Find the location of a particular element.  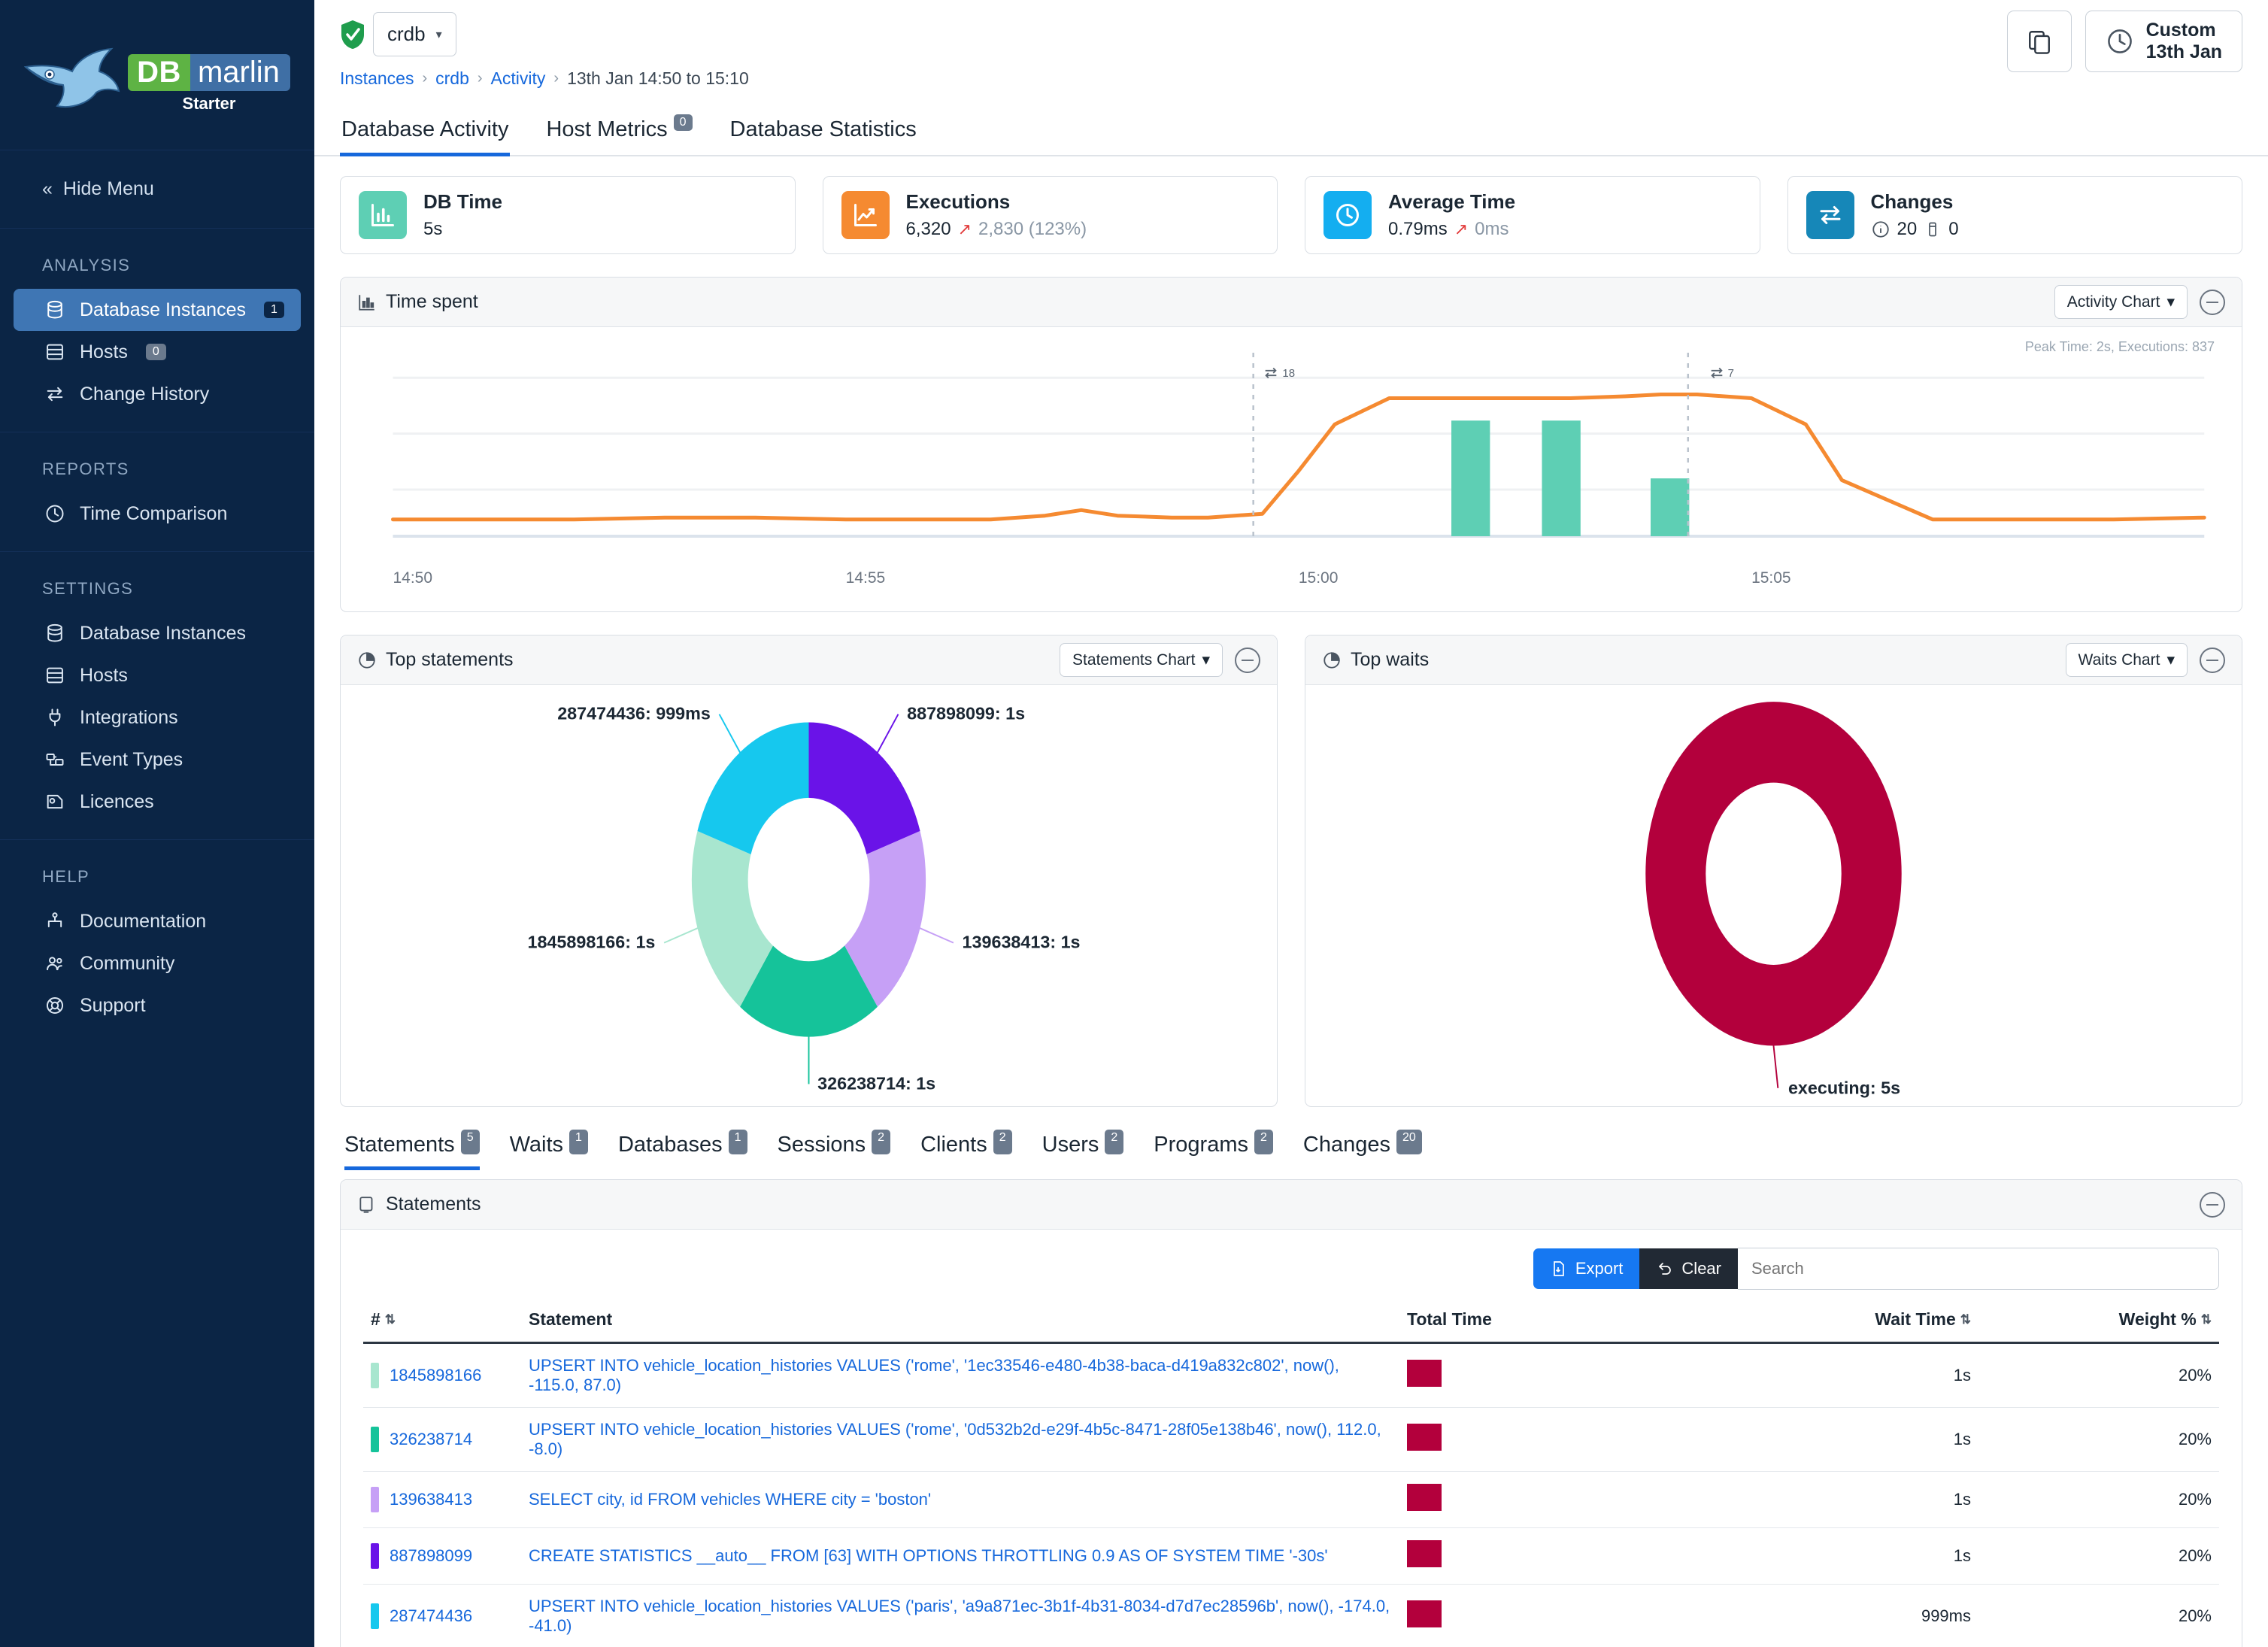

logo-db-text: DB is located at coordinates (159, 72).